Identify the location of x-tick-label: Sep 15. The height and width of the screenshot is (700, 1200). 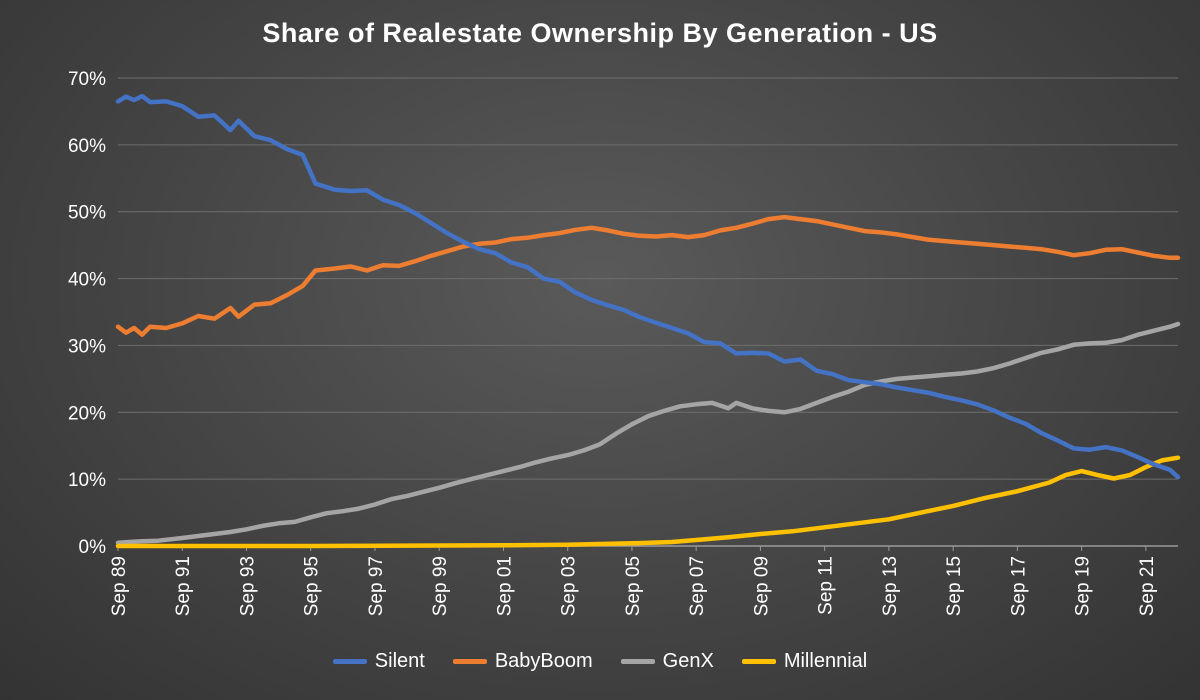
(954, 586).